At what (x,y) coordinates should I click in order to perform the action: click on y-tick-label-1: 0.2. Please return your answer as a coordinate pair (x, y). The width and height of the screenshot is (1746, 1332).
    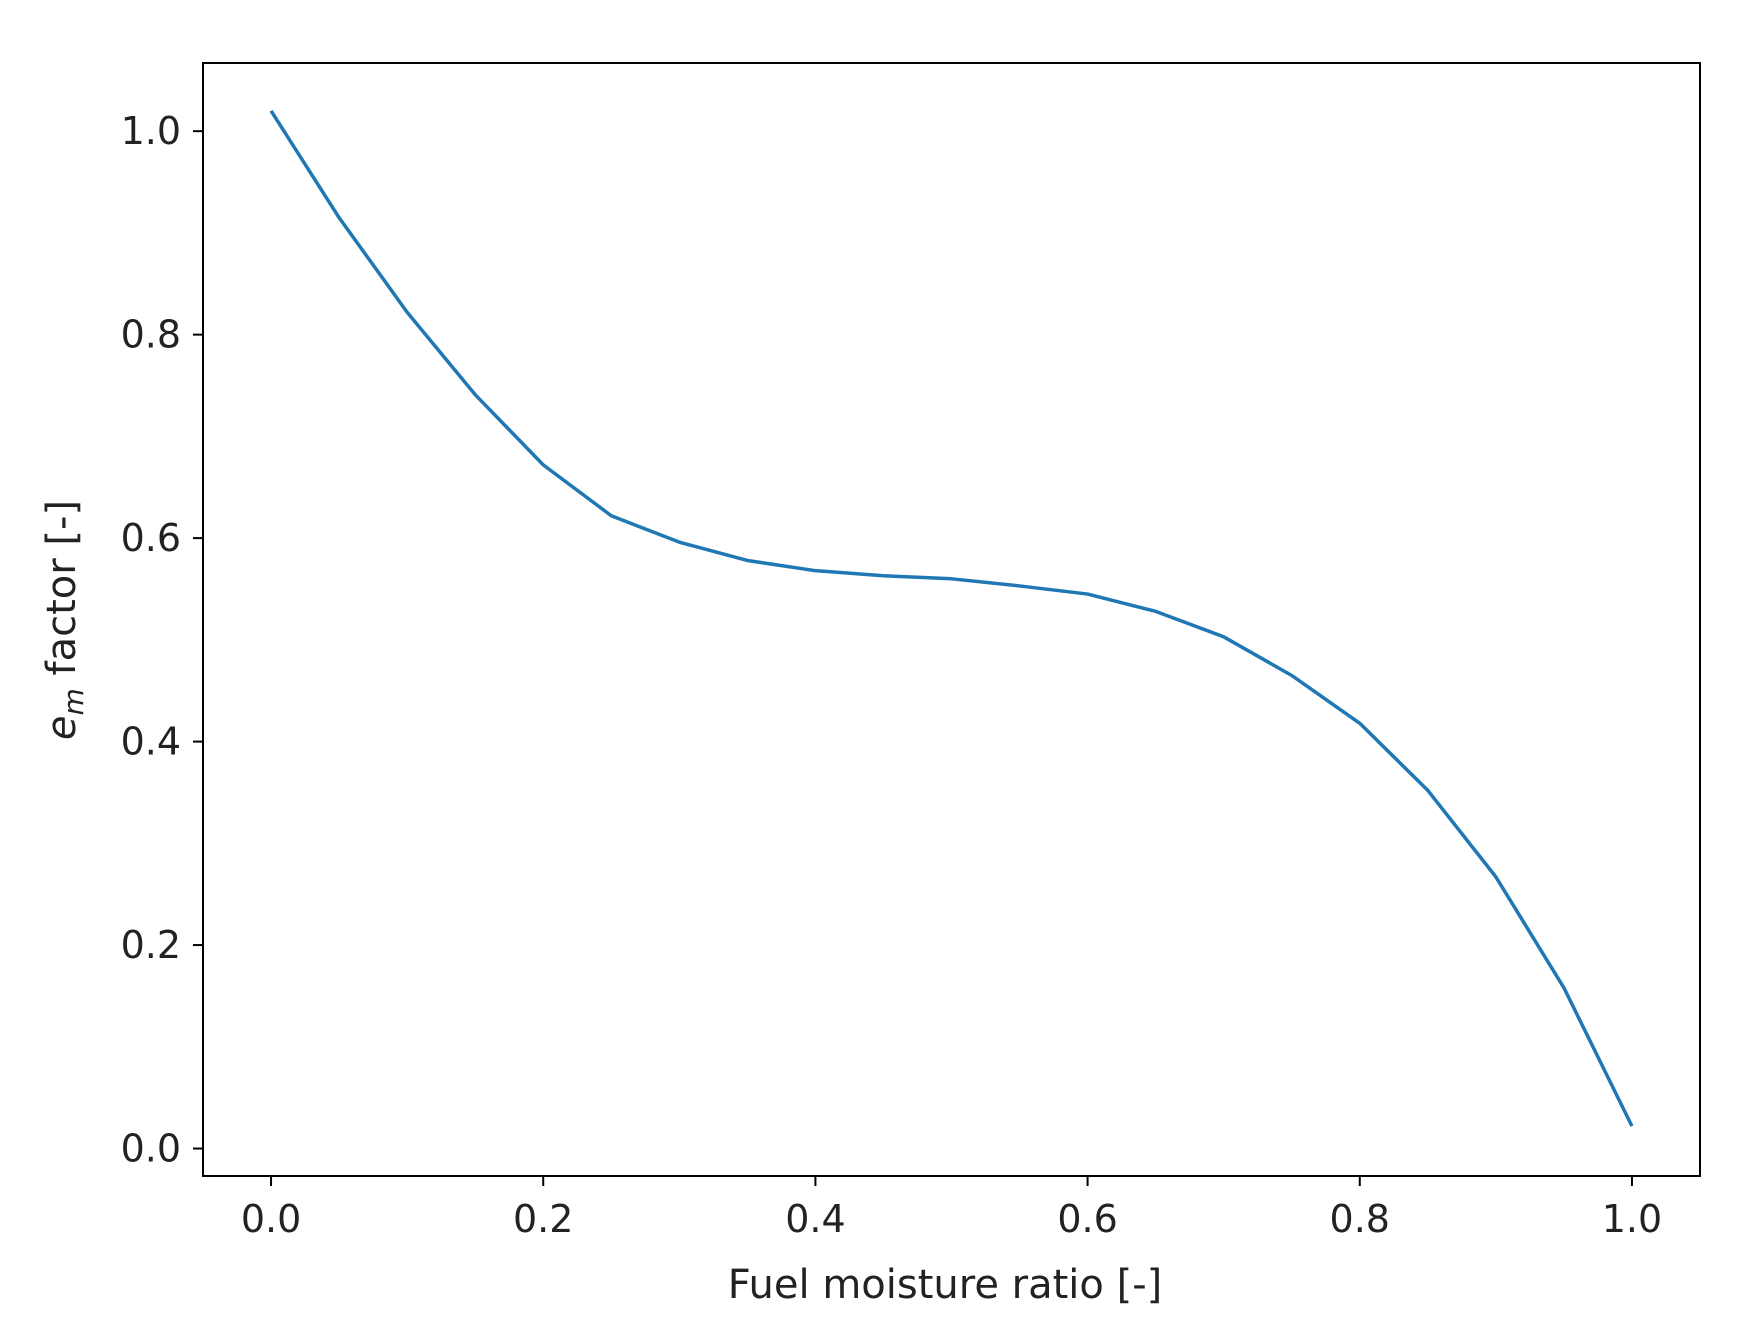
    Looking at the image, I should click on (151, 945).